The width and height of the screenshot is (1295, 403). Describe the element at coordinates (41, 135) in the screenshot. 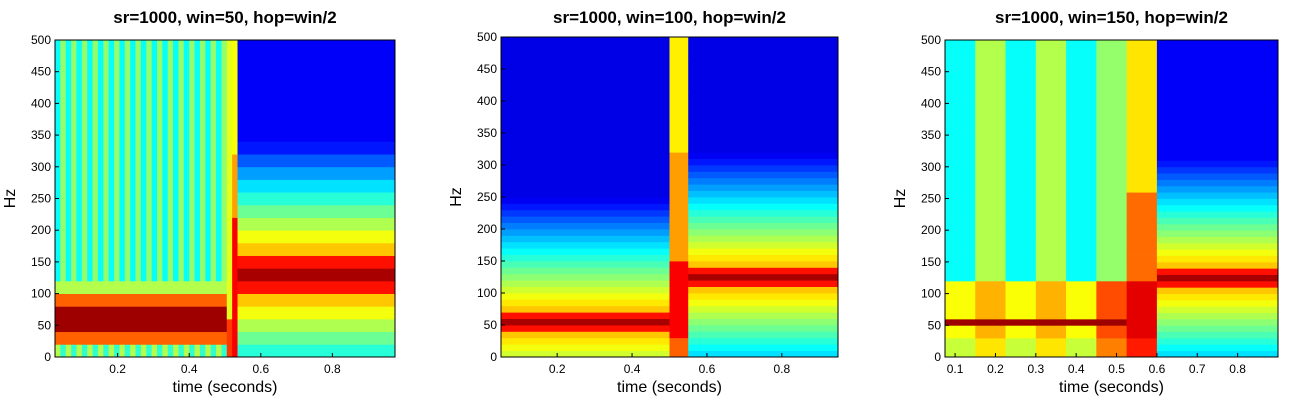

I see `y-tick-label: 350` at that location.